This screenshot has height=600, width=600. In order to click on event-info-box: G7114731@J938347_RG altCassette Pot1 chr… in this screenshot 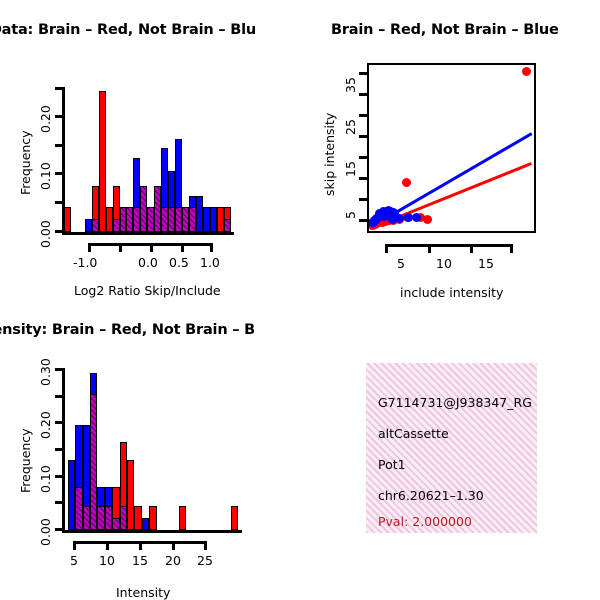, I will do `click(451, 448)`.